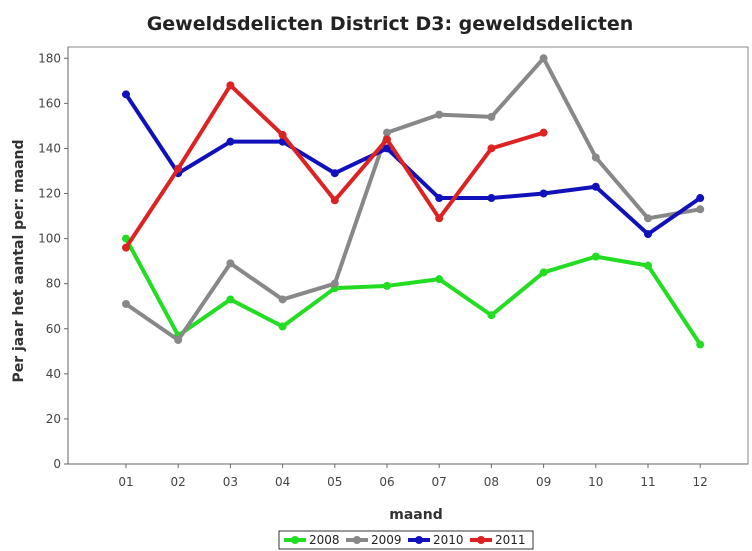  What do you see at coordinates (19, 260) in the screenshot?
I see `y-axis-label: Per jaar het aantal per: maand` at bounding box center [19, 260].